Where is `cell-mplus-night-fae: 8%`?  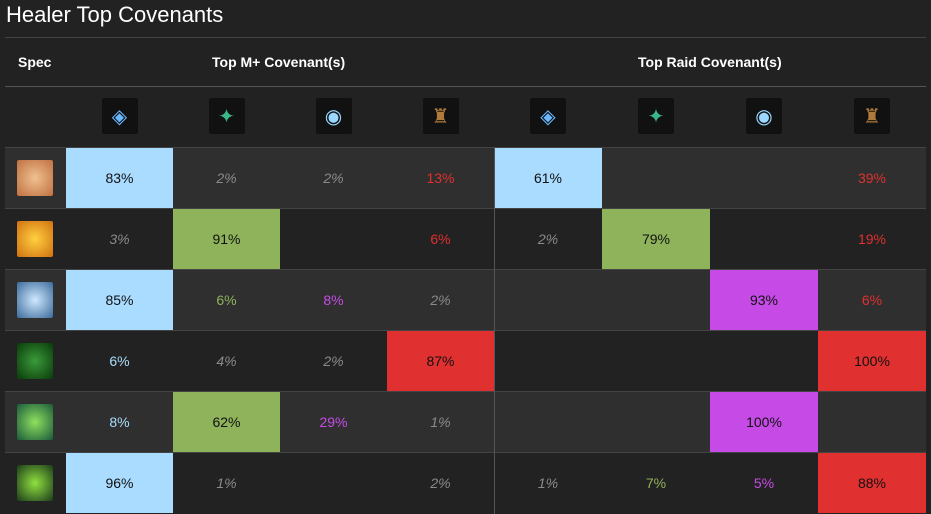 cell-mplus-night-fae: 8% is located at coordinates (333, 300).